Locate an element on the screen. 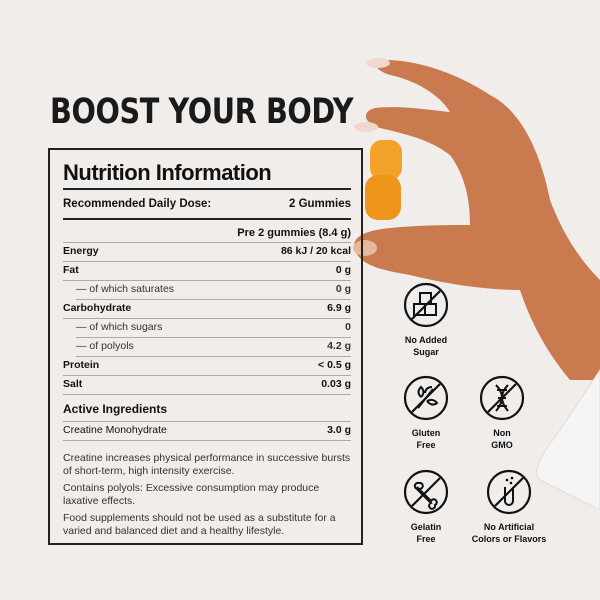  badge-label: Non GMO is located at coordinates (502, 439).